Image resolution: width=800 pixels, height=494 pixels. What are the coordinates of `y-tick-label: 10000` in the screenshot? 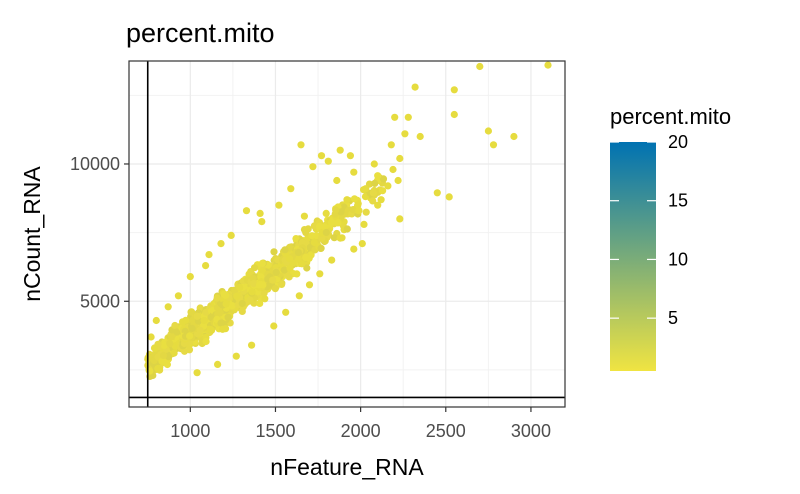 It's located at (95, 164).